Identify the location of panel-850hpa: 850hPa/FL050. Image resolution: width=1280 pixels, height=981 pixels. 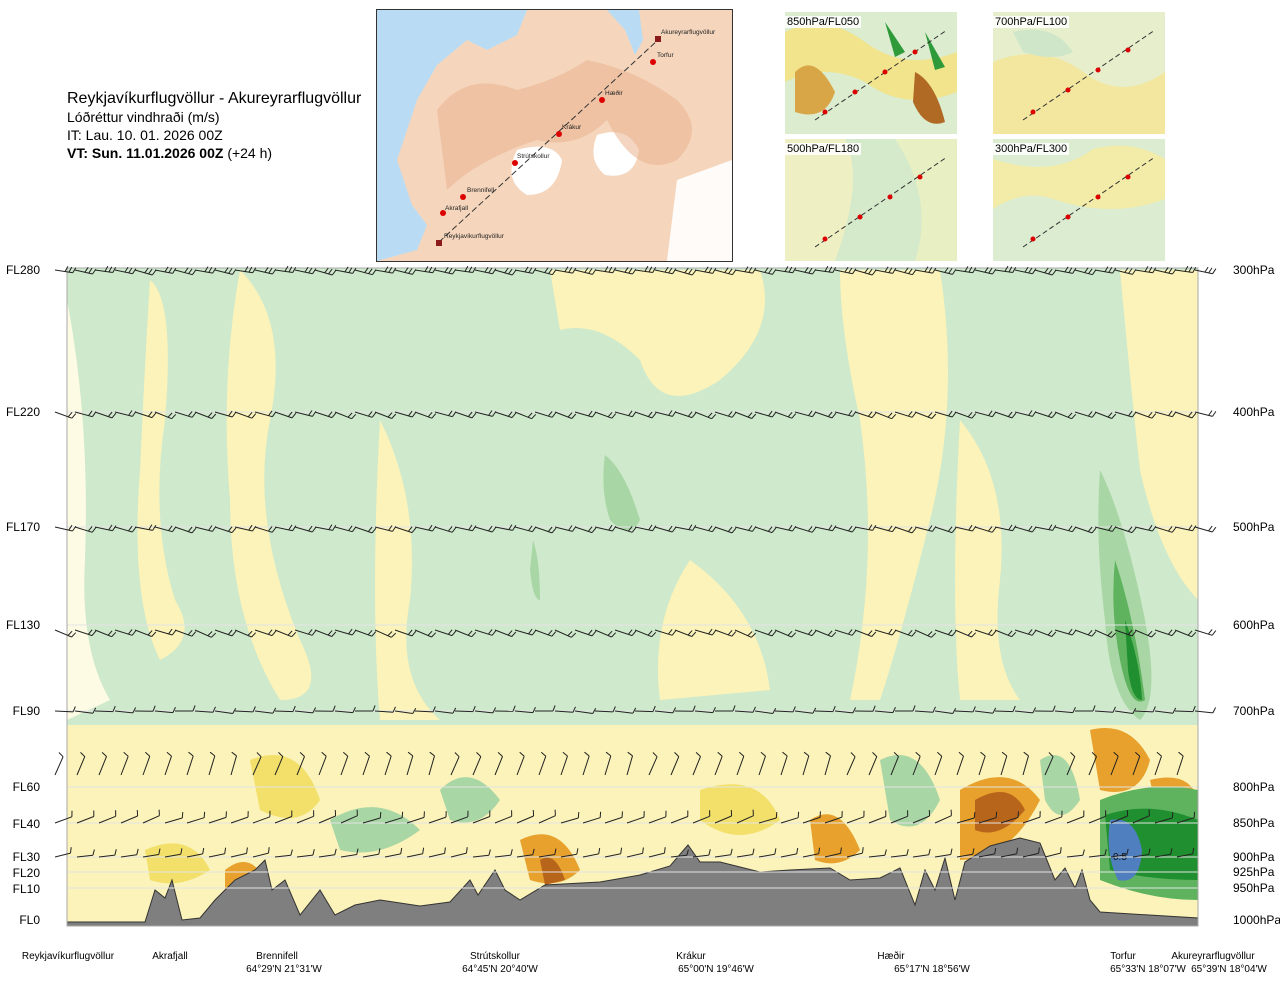
(871, 73).